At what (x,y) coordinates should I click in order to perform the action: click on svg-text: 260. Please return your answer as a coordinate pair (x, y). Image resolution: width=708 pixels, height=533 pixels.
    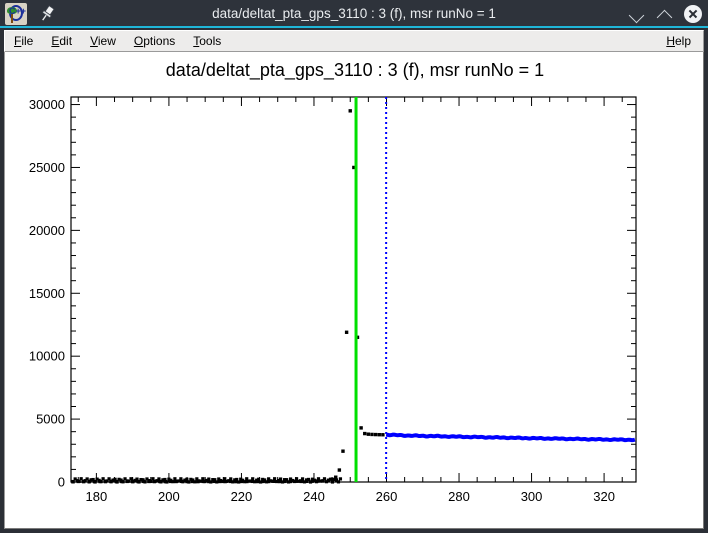
    Looking at the image, I should click on (387, 496).